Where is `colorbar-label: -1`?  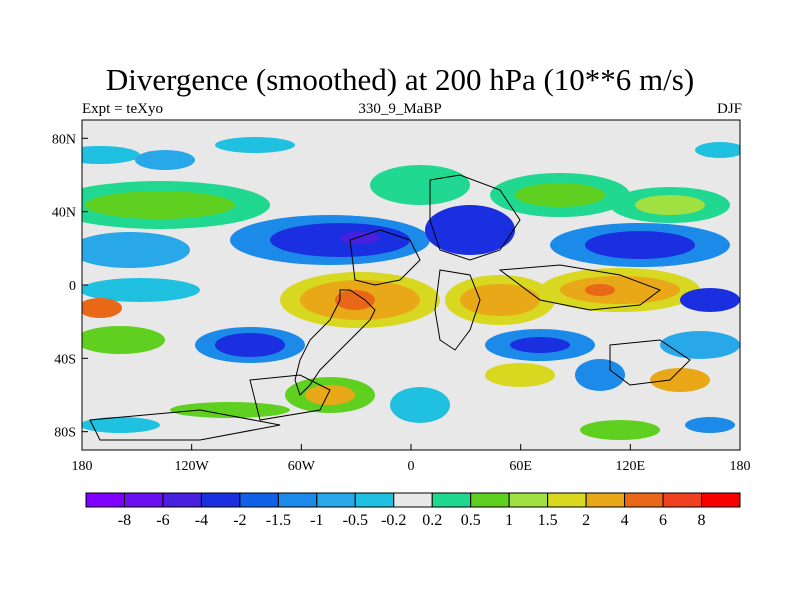
colorbar-label: -1 is located at coordinates (316, 520).